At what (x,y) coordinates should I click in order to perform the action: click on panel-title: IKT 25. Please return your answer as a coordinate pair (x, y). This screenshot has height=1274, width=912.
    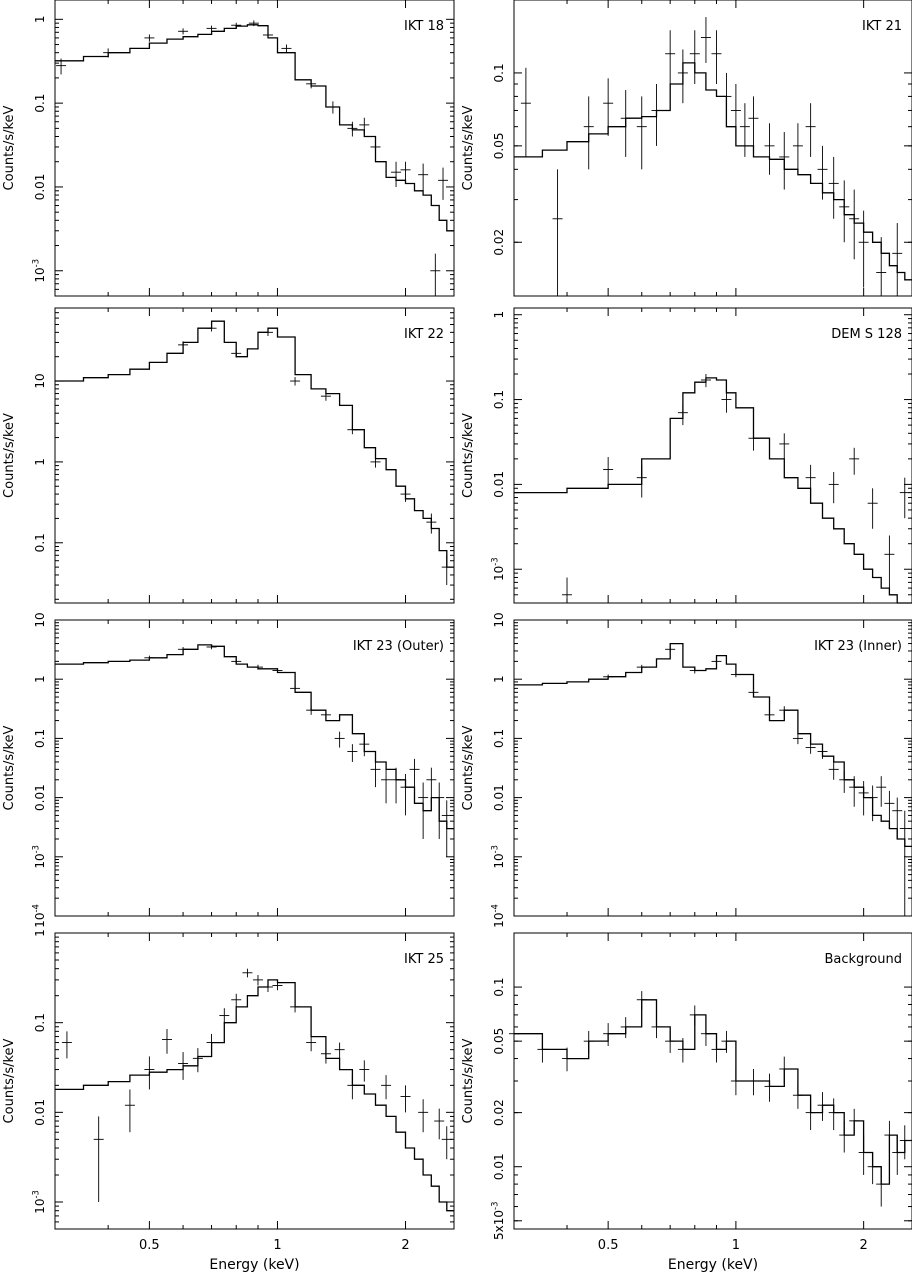
    Looking at the image, I should click on (424, 959).